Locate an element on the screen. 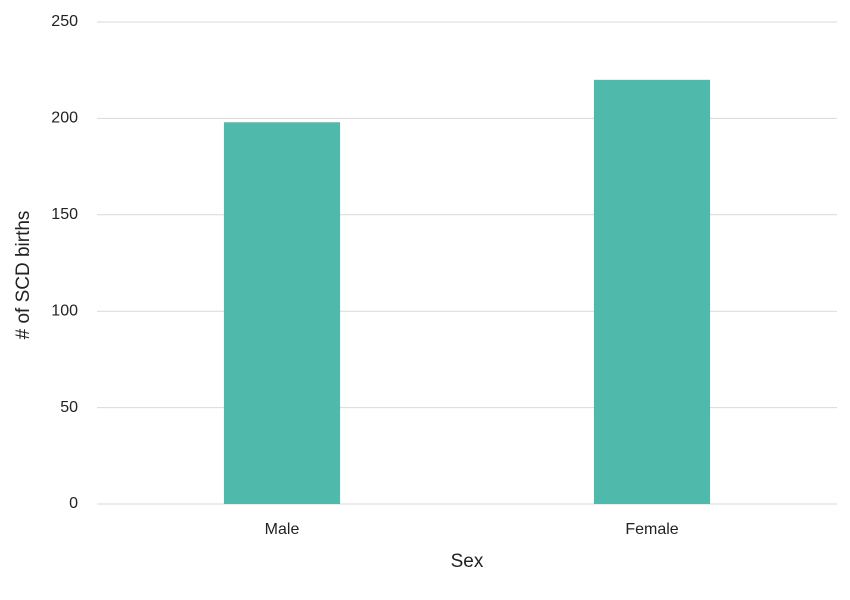  y-tick-label: 250 is located at coordinates (64, 21).